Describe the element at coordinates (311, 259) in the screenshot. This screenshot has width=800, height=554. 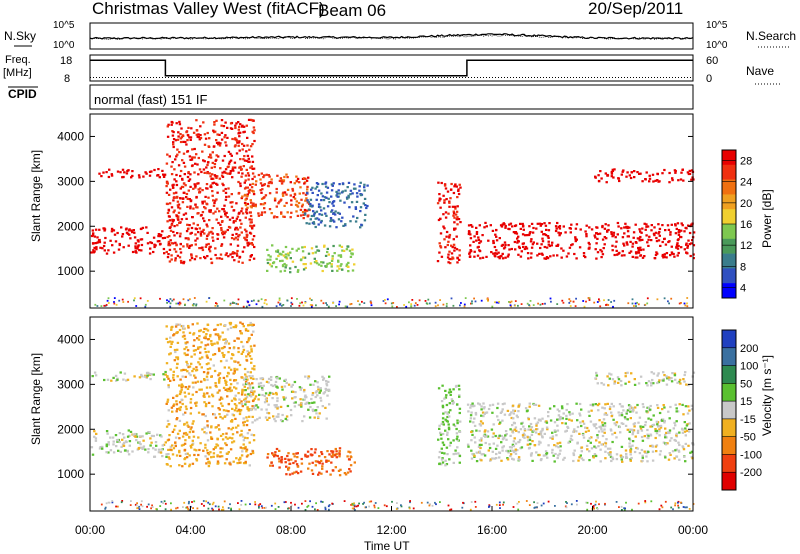
I see `power-echo-region` at that location.